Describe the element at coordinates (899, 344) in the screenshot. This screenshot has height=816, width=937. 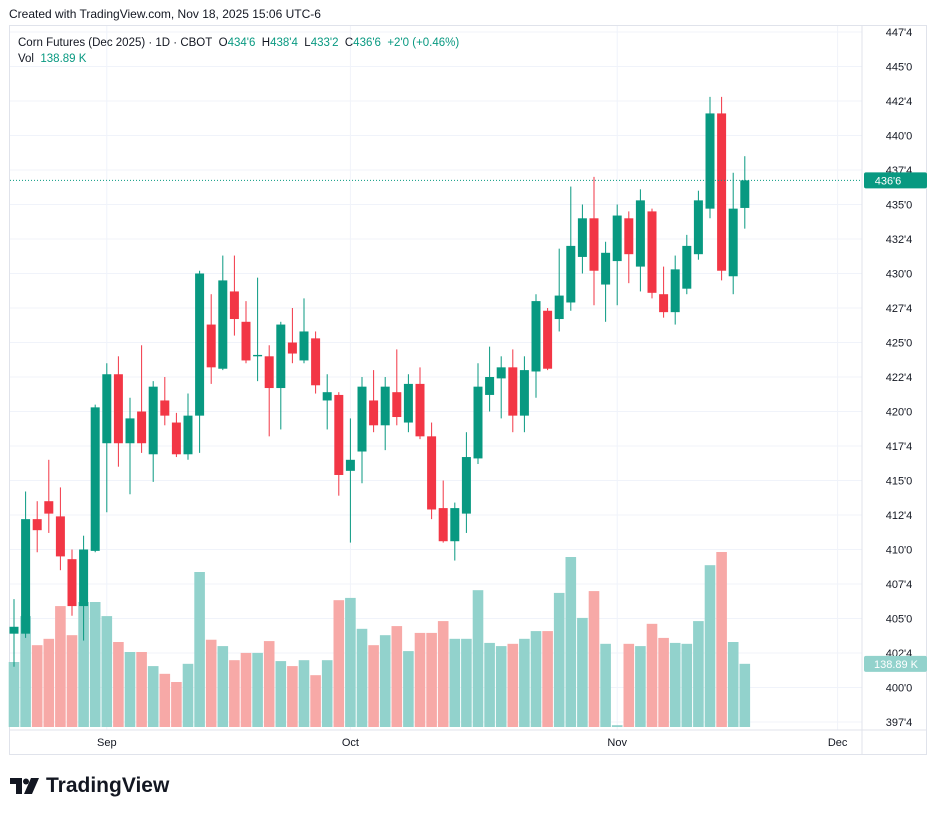
I see `price-tick-label: 425'0` at that location.